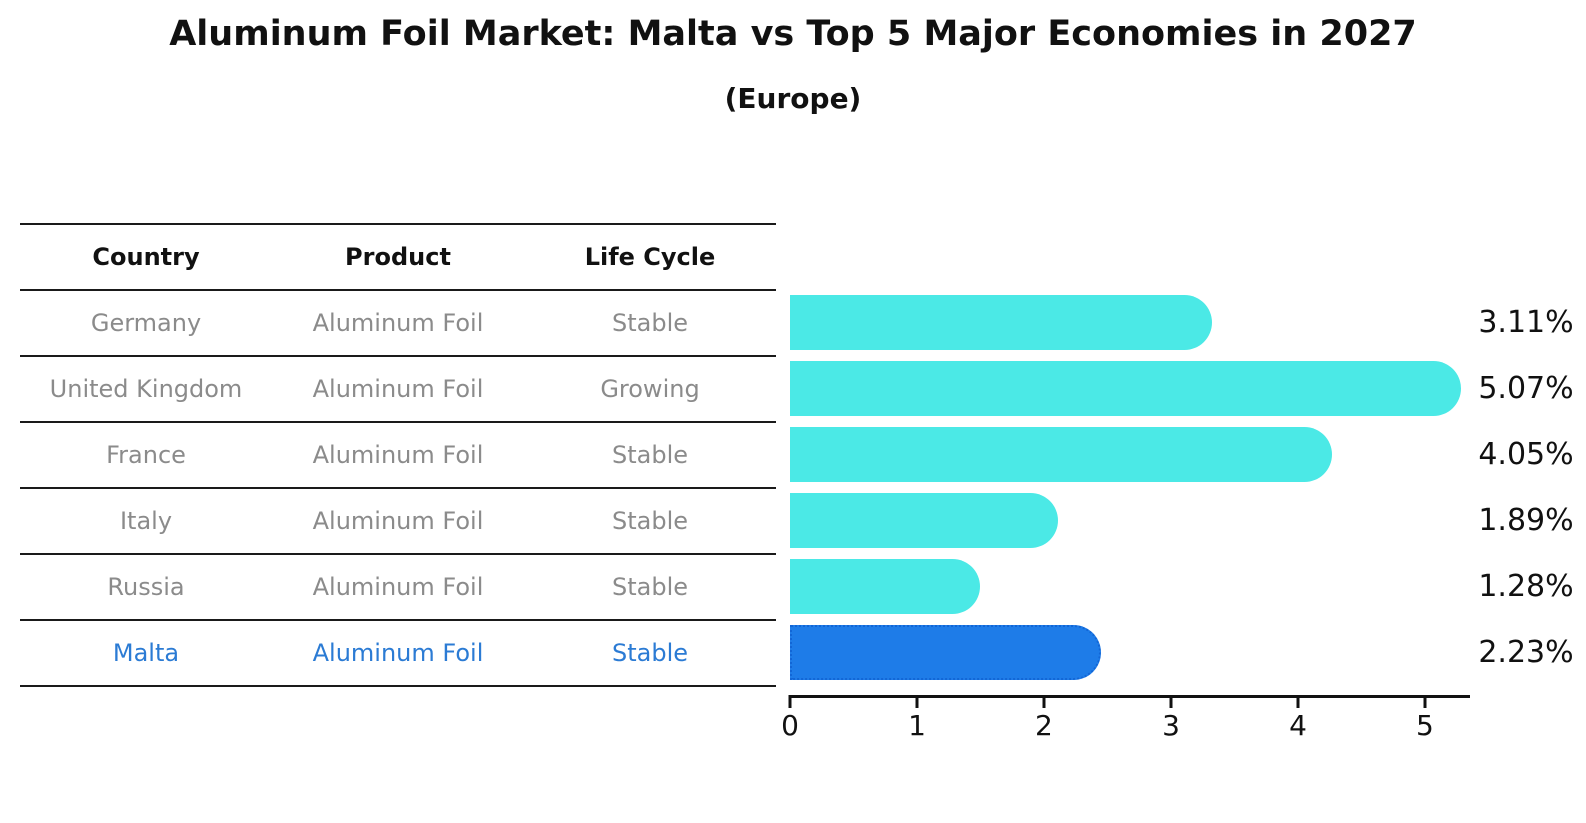 The width and height of the screenshot is (1586, 823). I want to click on x-axis-tick-label: 0, so click(790, 725).